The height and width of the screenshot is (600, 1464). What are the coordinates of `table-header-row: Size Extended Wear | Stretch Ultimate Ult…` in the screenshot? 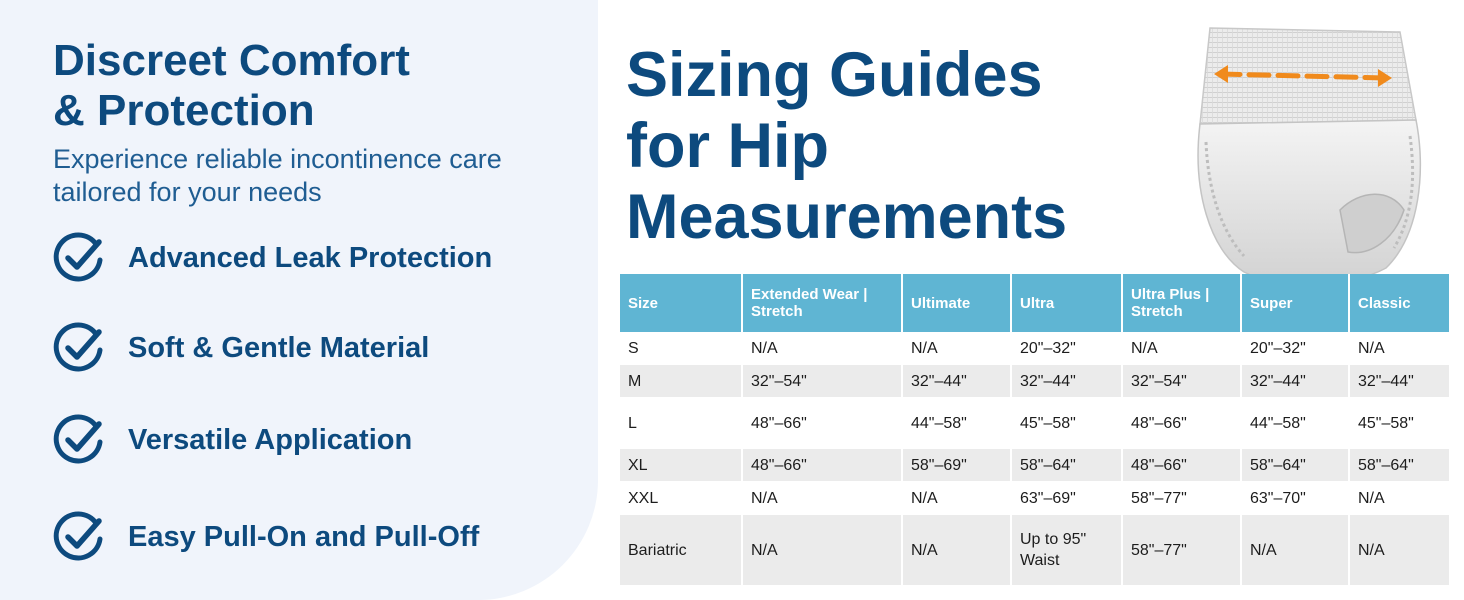 It's located at (1034, 303).